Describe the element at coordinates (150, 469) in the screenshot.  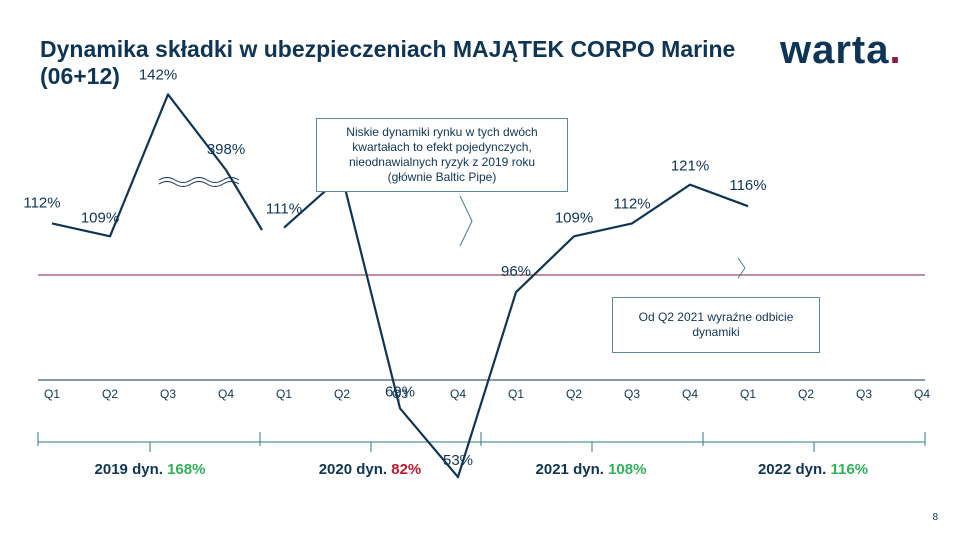
I see `year-2019-summary: 2019 dyn. 168%` at that location.